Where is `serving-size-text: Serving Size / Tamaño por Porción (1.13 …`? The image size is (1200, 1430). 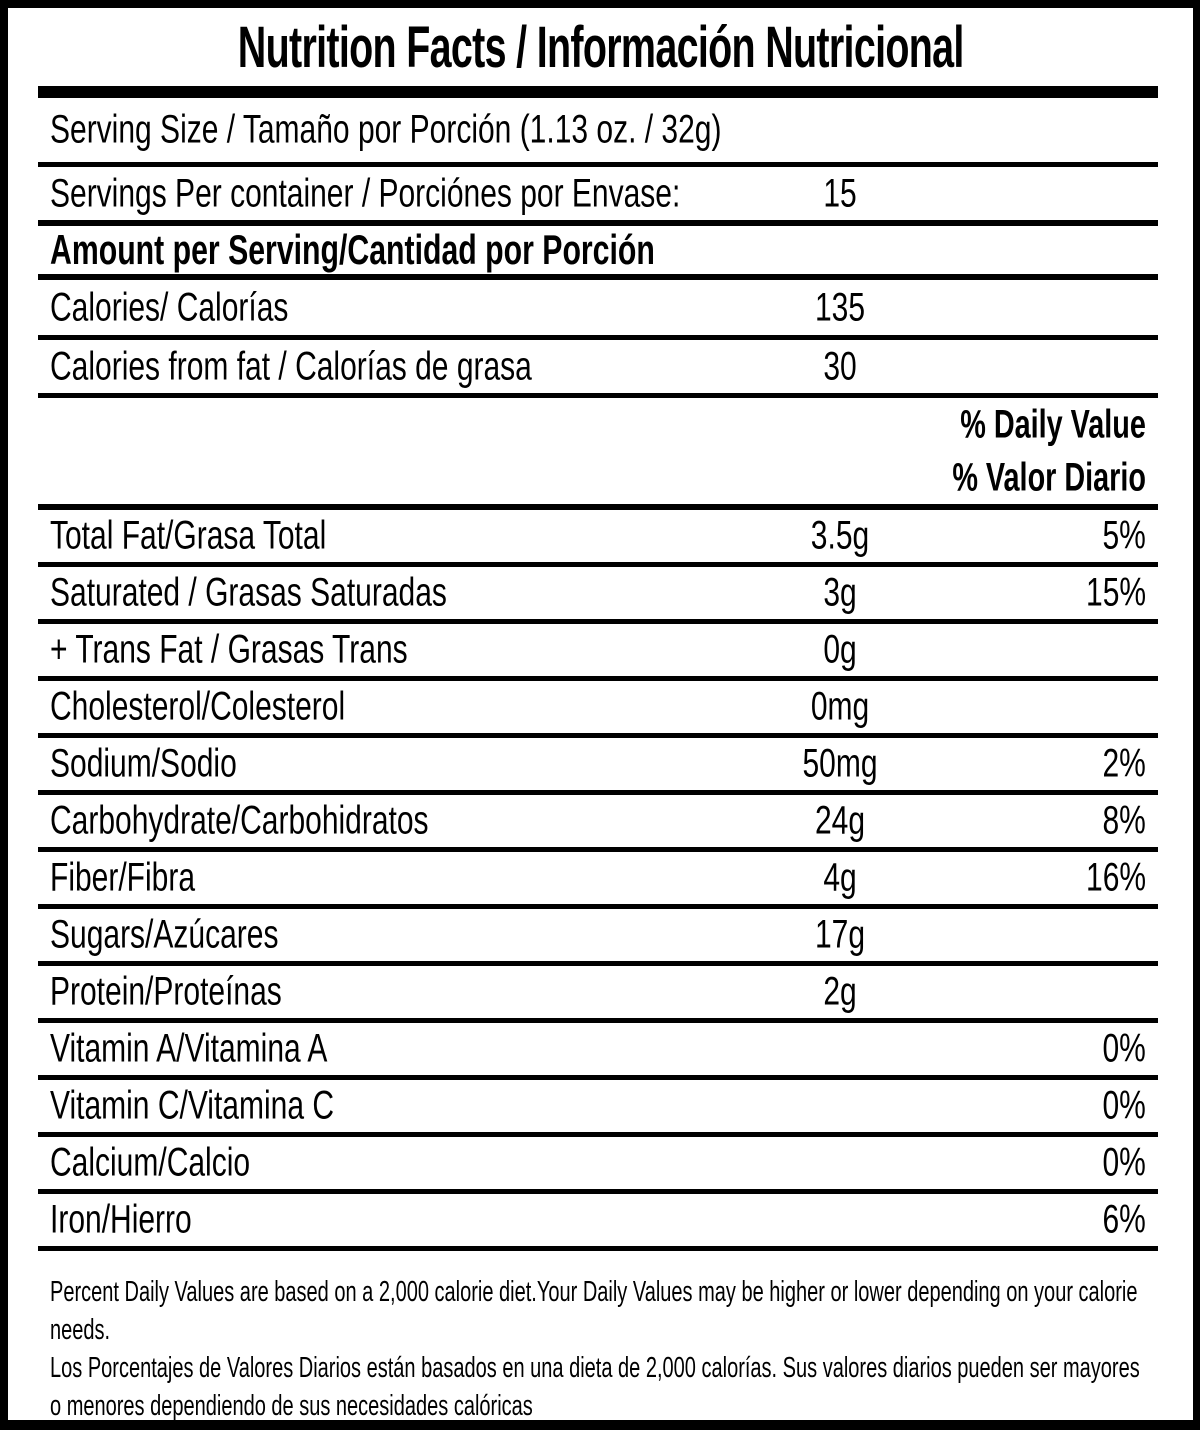
serving-size-text: Serving Size / Tamaño por Porción (1.13 … is located at coordinates (386, 129).